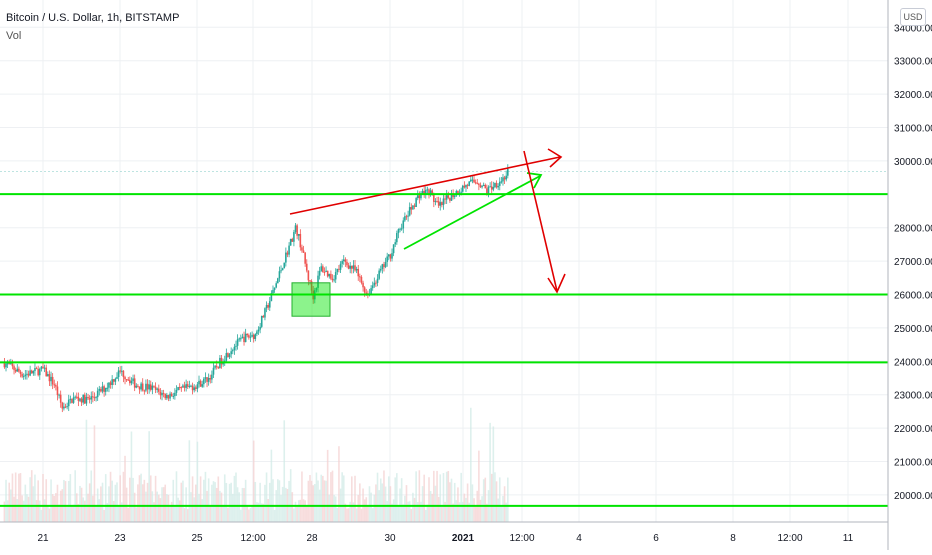 The height and width of the screenshot is (555, 932). I want to click on currency-button: USD, so click(913, 17).